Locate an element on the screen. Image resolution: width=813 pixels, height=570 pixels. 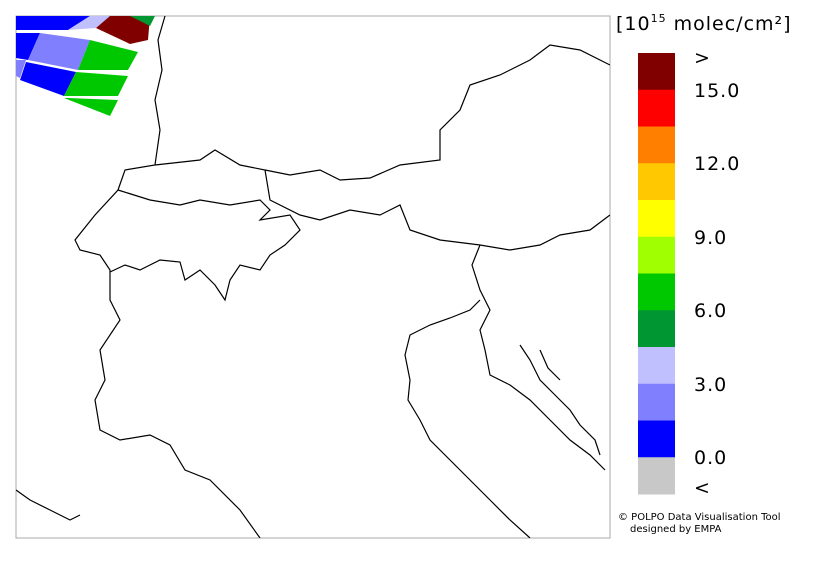
colorbar is located at coordinates (656, 274).